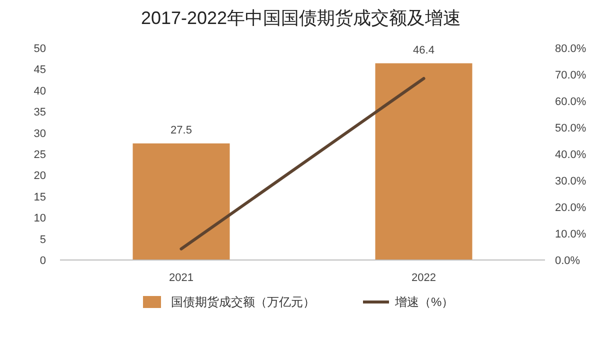 This screenshot has height=346, width=602. I want to click on y2-tick-label: 10.0%, so click(570, 234).